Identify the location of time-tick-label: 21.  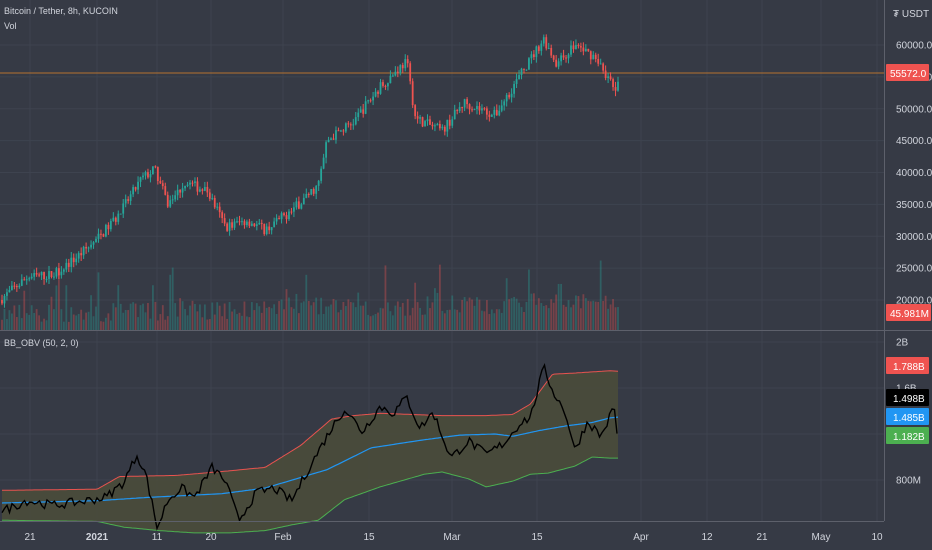
(30, 537).